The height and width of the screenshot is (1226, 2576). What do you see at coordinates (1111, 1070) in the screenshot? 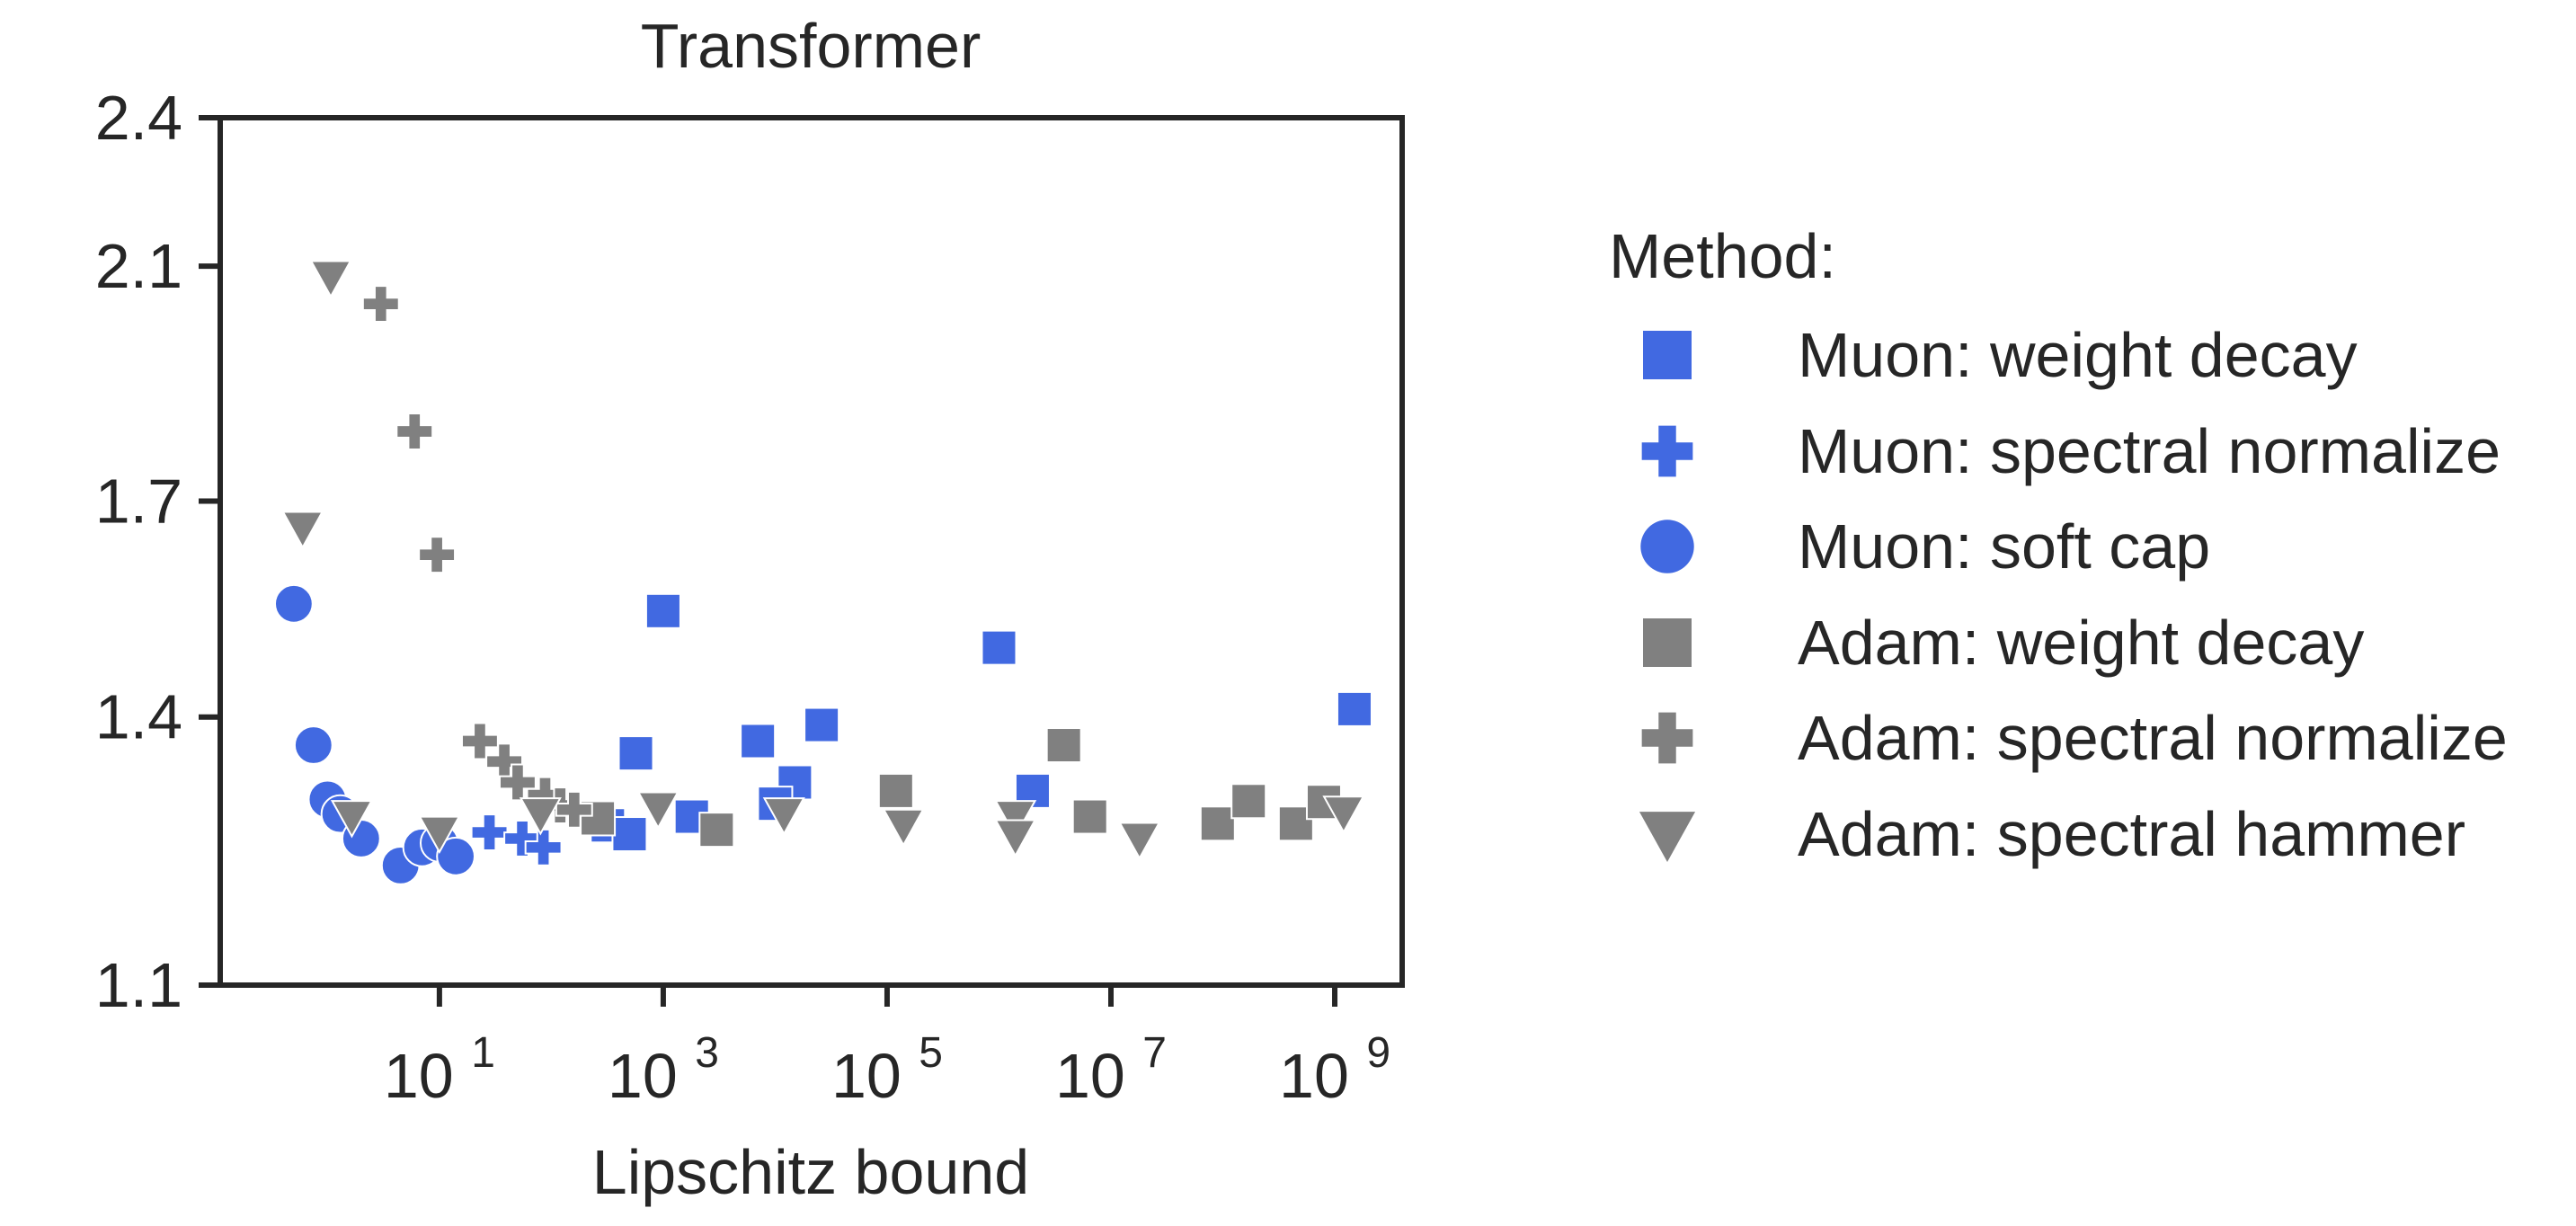
I see `x-tick-label: 10 7` at bounding box center [1111, 1070].